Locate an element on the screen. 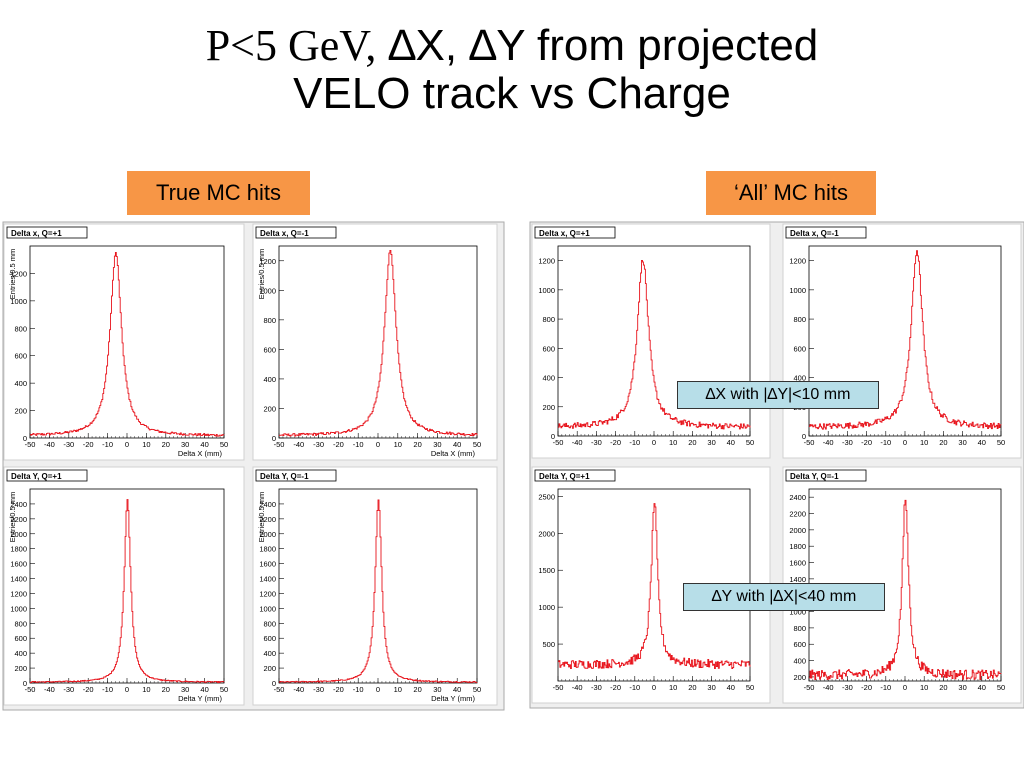 The width and height of the screenshot is (1024, 768). title-part-serif: P<5 GeV, is located at coordinates (291, 45).